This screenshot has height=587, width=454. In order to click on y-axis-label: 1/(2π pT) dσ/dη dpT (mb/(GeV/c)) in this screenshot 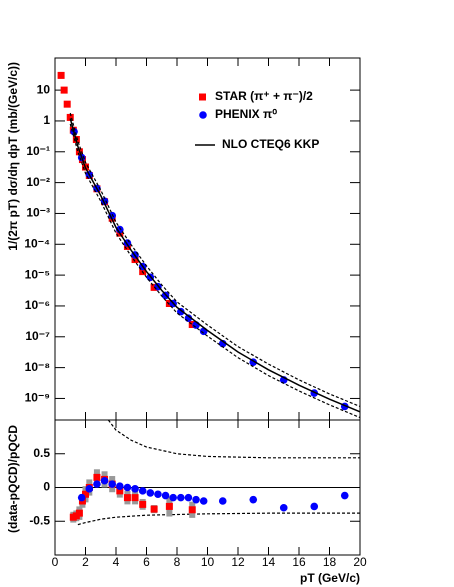, I will do `click(13, 156)`.